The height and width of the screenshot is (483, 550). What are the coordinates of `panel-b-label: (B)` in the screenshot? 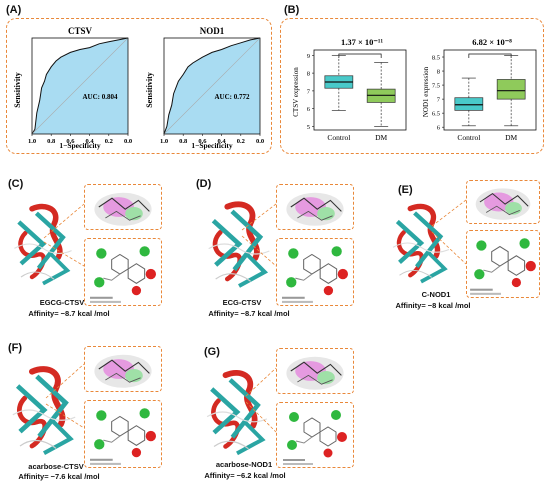 It's located at (292, 10).